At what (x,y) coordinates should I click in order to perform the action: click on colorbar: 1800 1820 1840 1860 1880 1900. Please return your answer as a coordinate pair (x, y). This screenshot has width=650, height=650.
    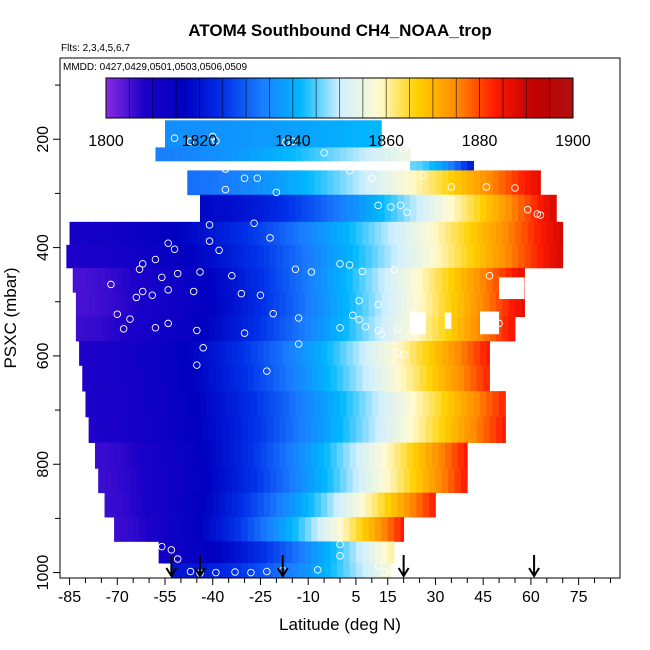
    Looking at the image, I should click on (339, 113).